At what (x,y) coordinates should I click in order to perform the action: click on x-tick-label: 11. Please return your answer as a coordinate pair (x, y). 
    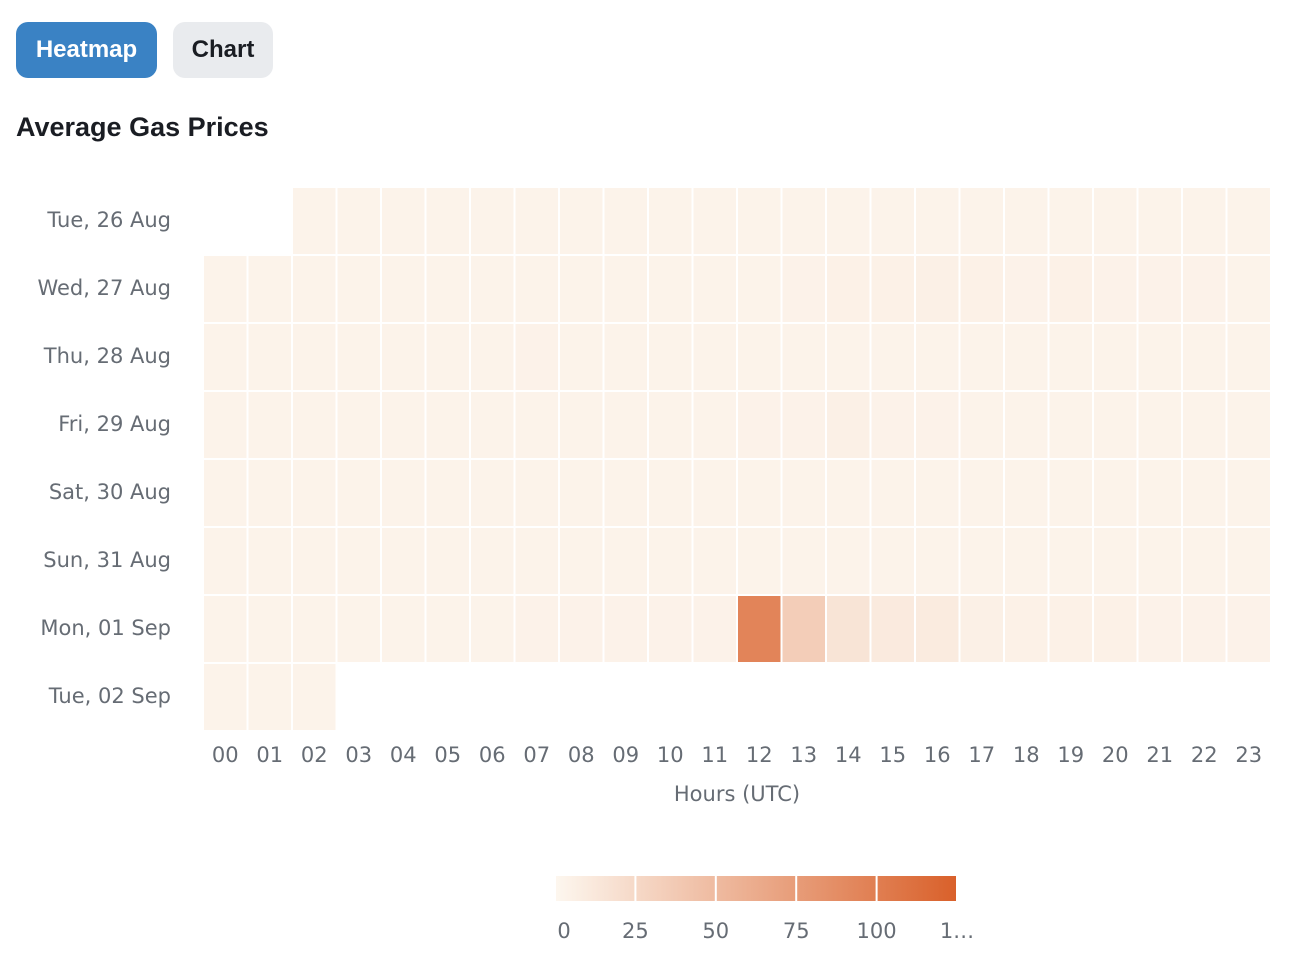
    Looking at the image, I should click on (714, 755).